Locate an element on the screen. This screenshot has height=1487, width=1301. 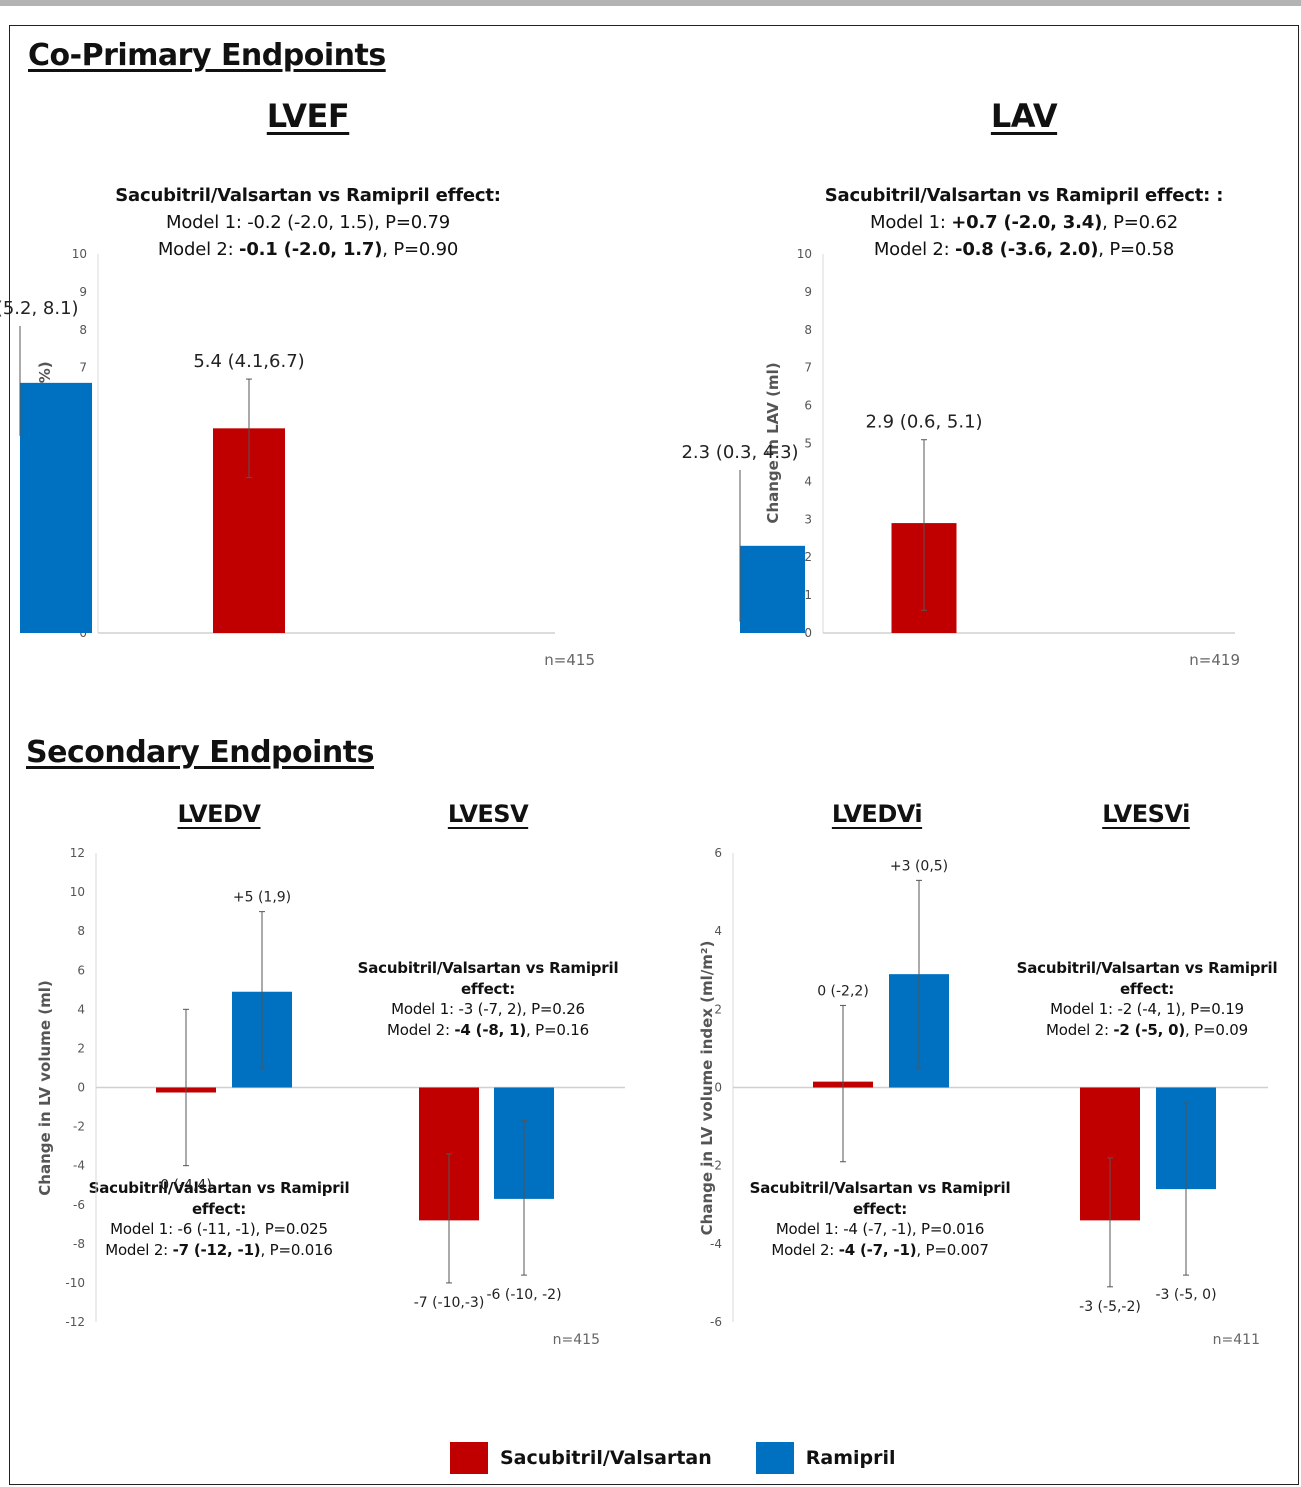
bar-lav-ramipril is located at coordinates (772, 589).